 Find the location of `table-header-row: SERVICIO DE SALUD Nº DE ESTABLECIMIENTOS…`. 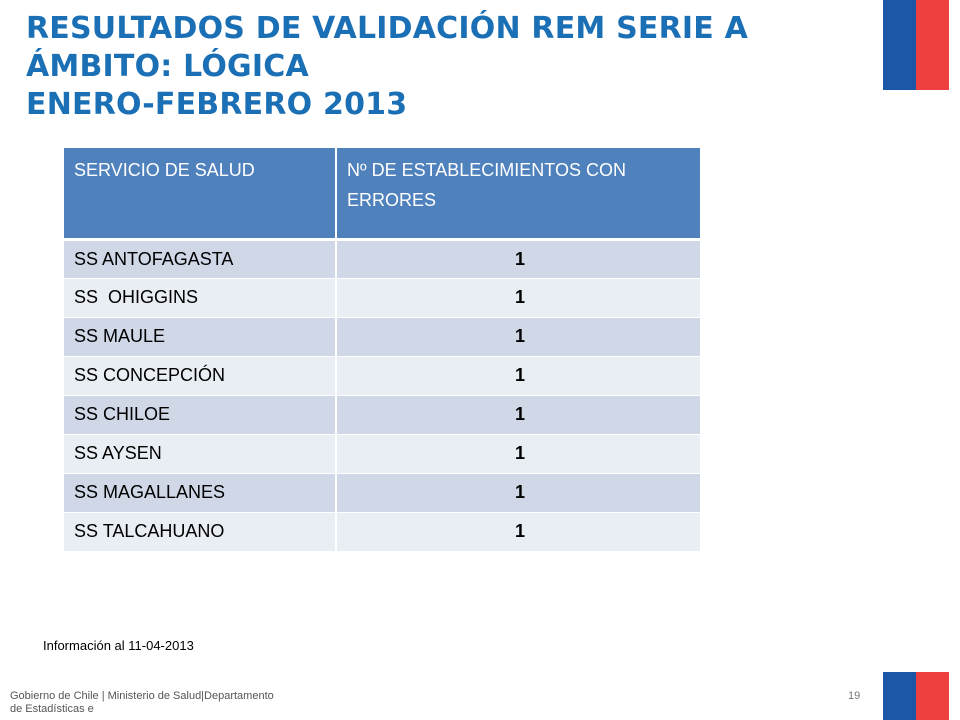

table-header-row: SERVICIO DE SALUD Nº DE ESTABLECIMIENTOS… is located at coordinates (382, 194).